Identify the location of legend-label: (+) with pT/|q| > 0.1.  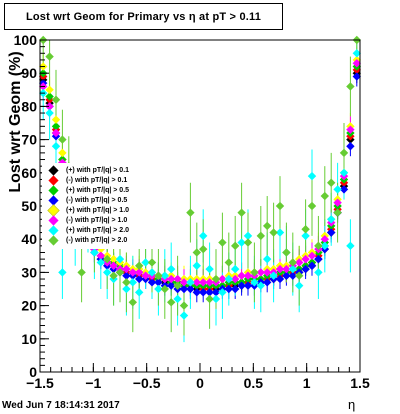
(98, 170).